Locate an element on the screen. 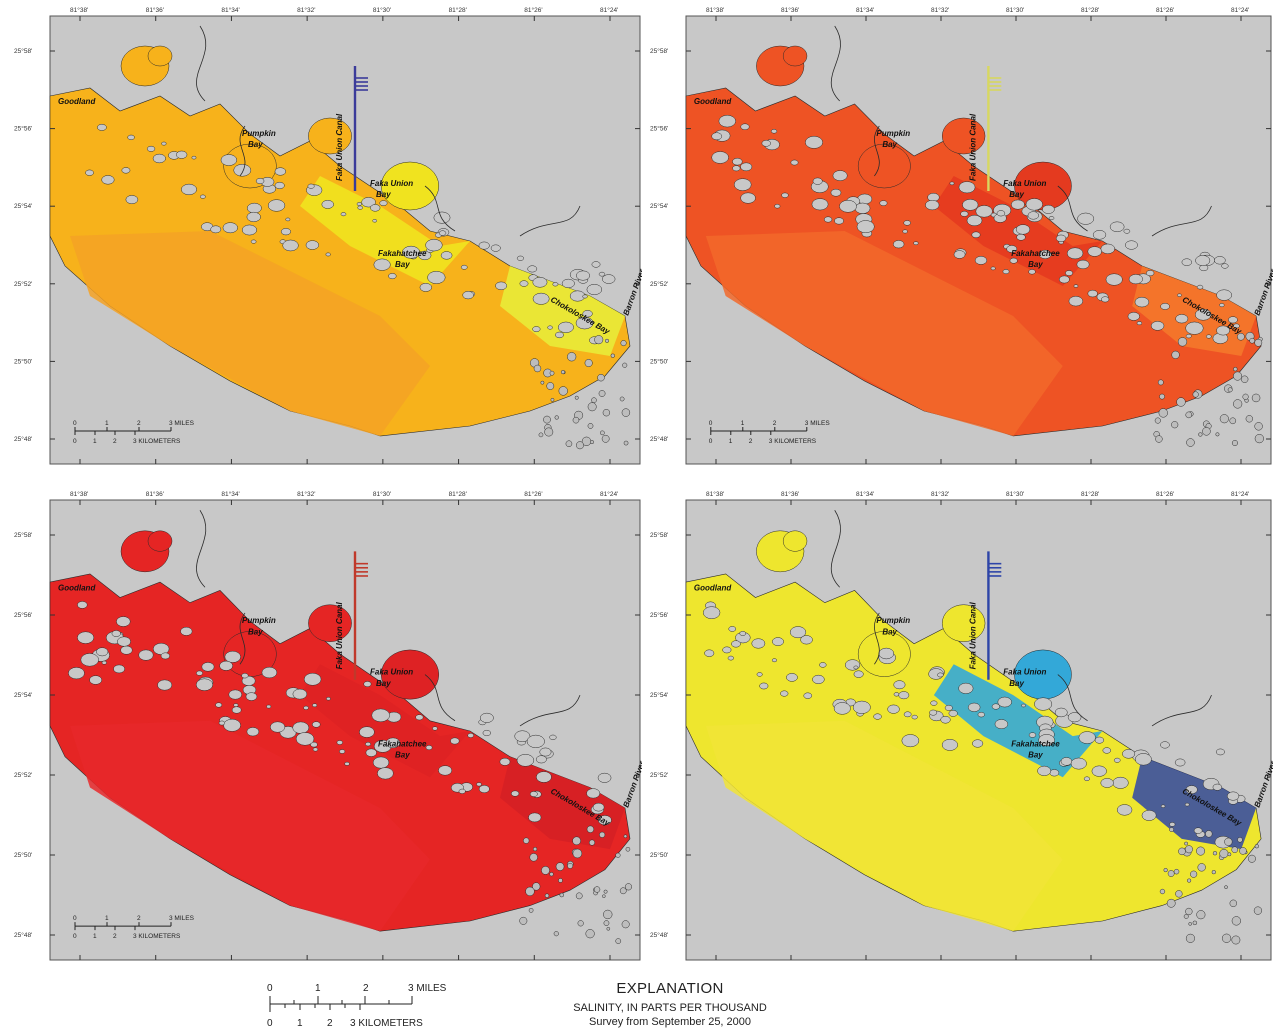 The height and width of the screenshot is (1033, 1273). lon-tick-label: 81°36' is located at coordinates (155, 494).